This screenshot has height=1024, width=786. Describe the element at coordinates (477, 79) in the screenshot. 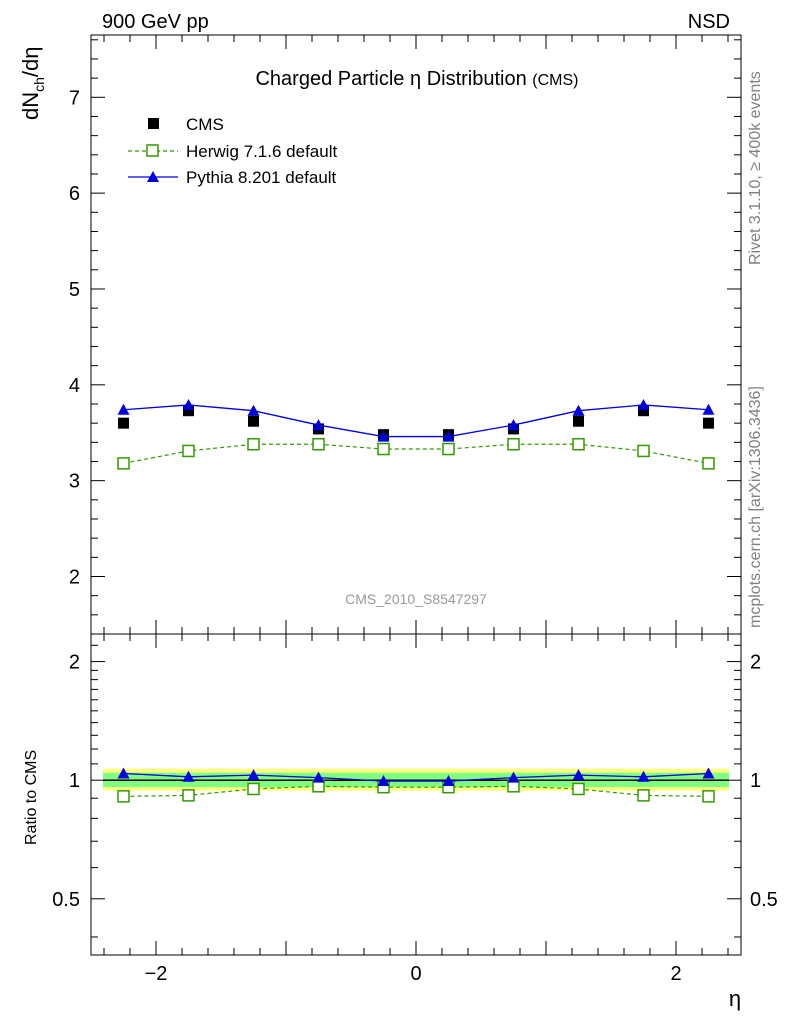

I see `title-tail: Distribution` at that location.